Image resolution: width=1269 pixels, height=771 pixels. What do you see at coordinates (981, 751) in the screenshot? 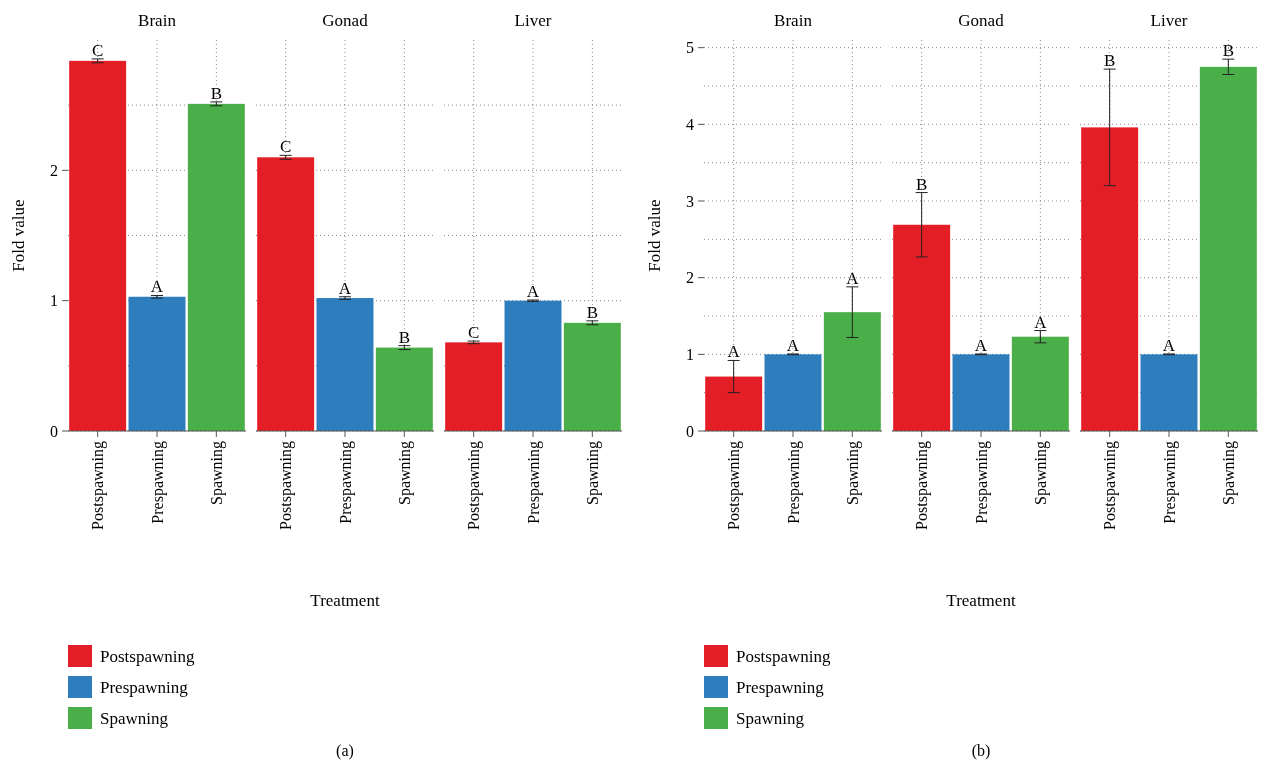
I see `text: (b)` at bounding box center [981, 751].